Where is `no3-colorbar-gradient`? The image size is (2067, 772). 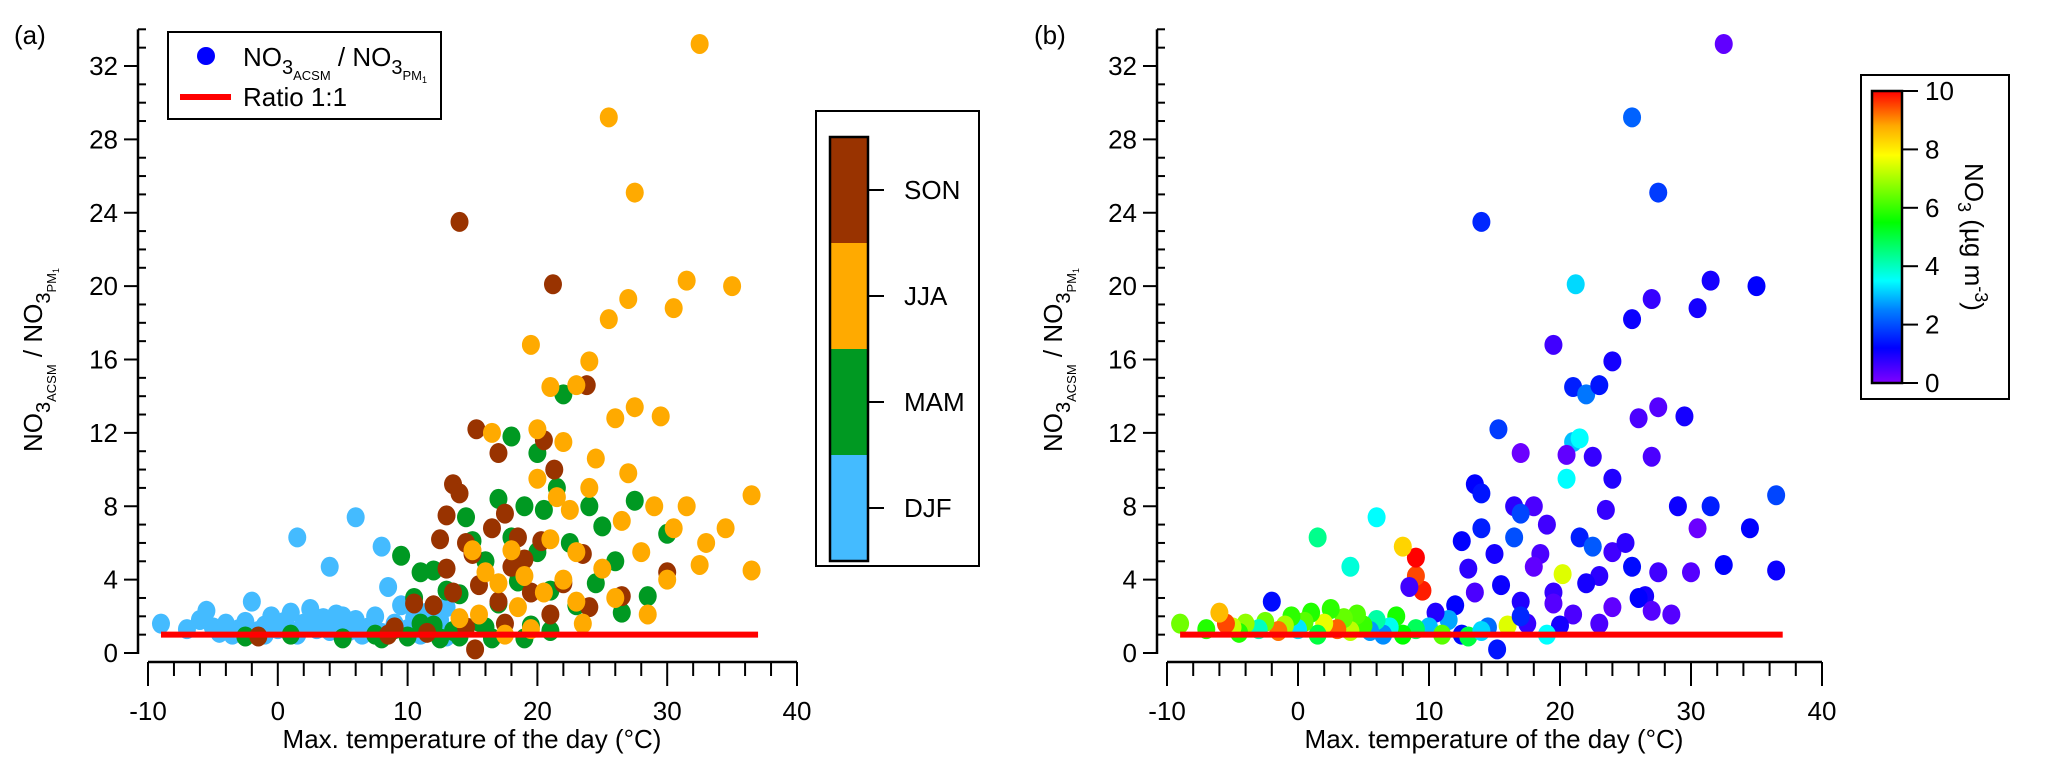 no3-colorbar-gradient is located at coordinates (1887, 237).